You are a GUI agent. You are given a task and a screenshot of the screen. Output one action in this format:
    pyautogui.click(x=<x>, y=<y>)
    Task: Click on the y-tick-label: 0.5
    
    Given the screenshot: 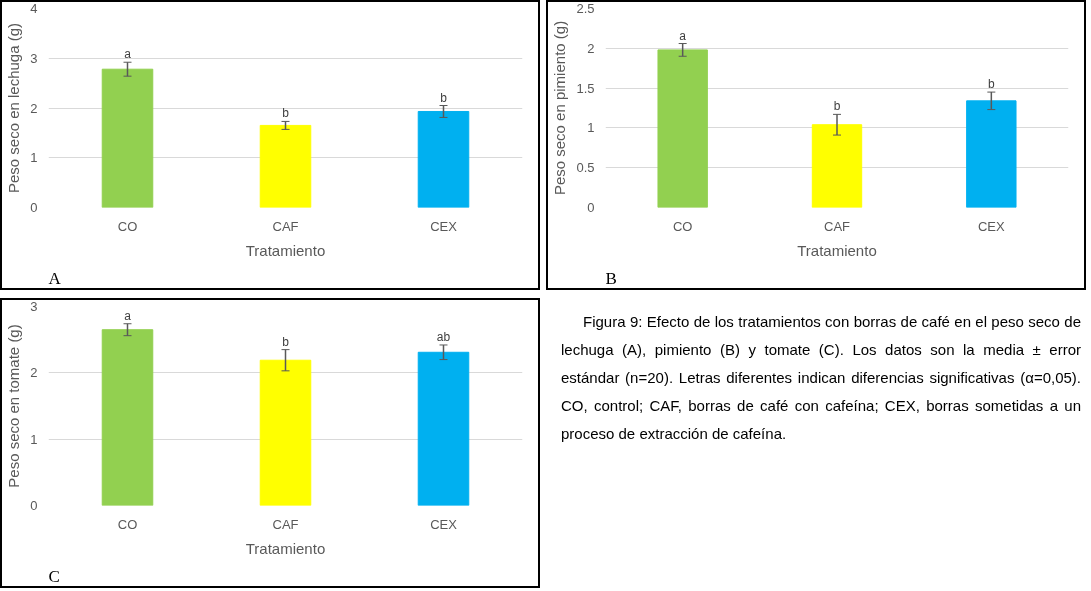 What is the action you would take?
    pyautogui.click(x=585, y=168)
    